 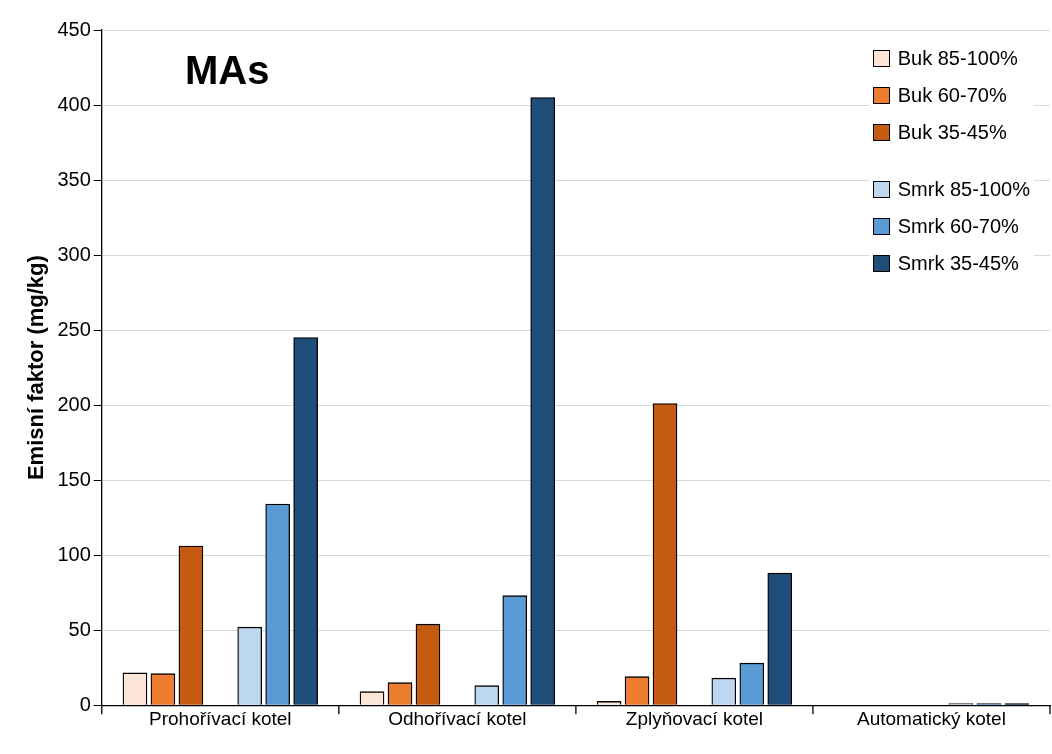 What do you see at coordinates (74, 103) in the screenshot?
I see `y-tick-label: 400` at bounding box center [74, 103].